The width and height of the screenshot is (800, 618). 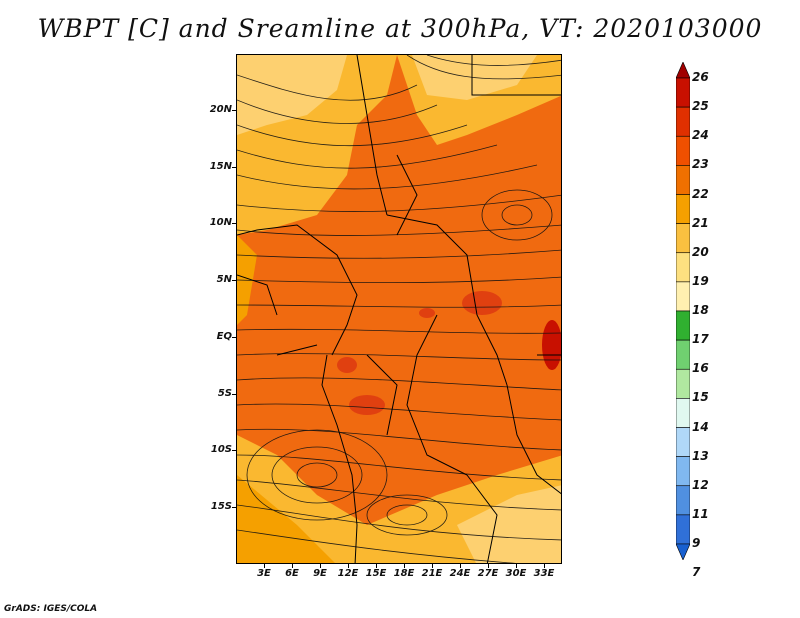 What do you see at coordinates (220, 222) in the screenshot?
I see `lat-label-10n: 10N` at bounding box center [220, 222].